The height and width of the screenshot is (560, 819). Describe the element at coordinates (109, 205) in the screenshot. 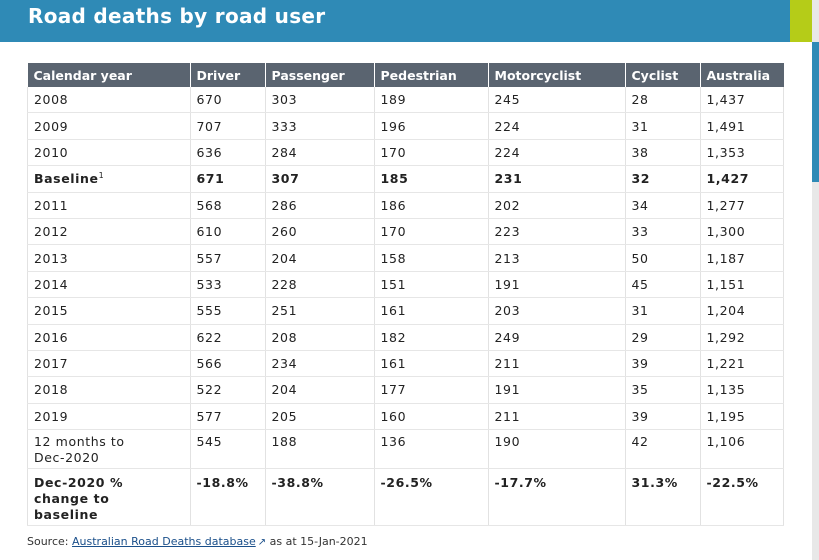

I see `row-label-cell: 2011` at that location.